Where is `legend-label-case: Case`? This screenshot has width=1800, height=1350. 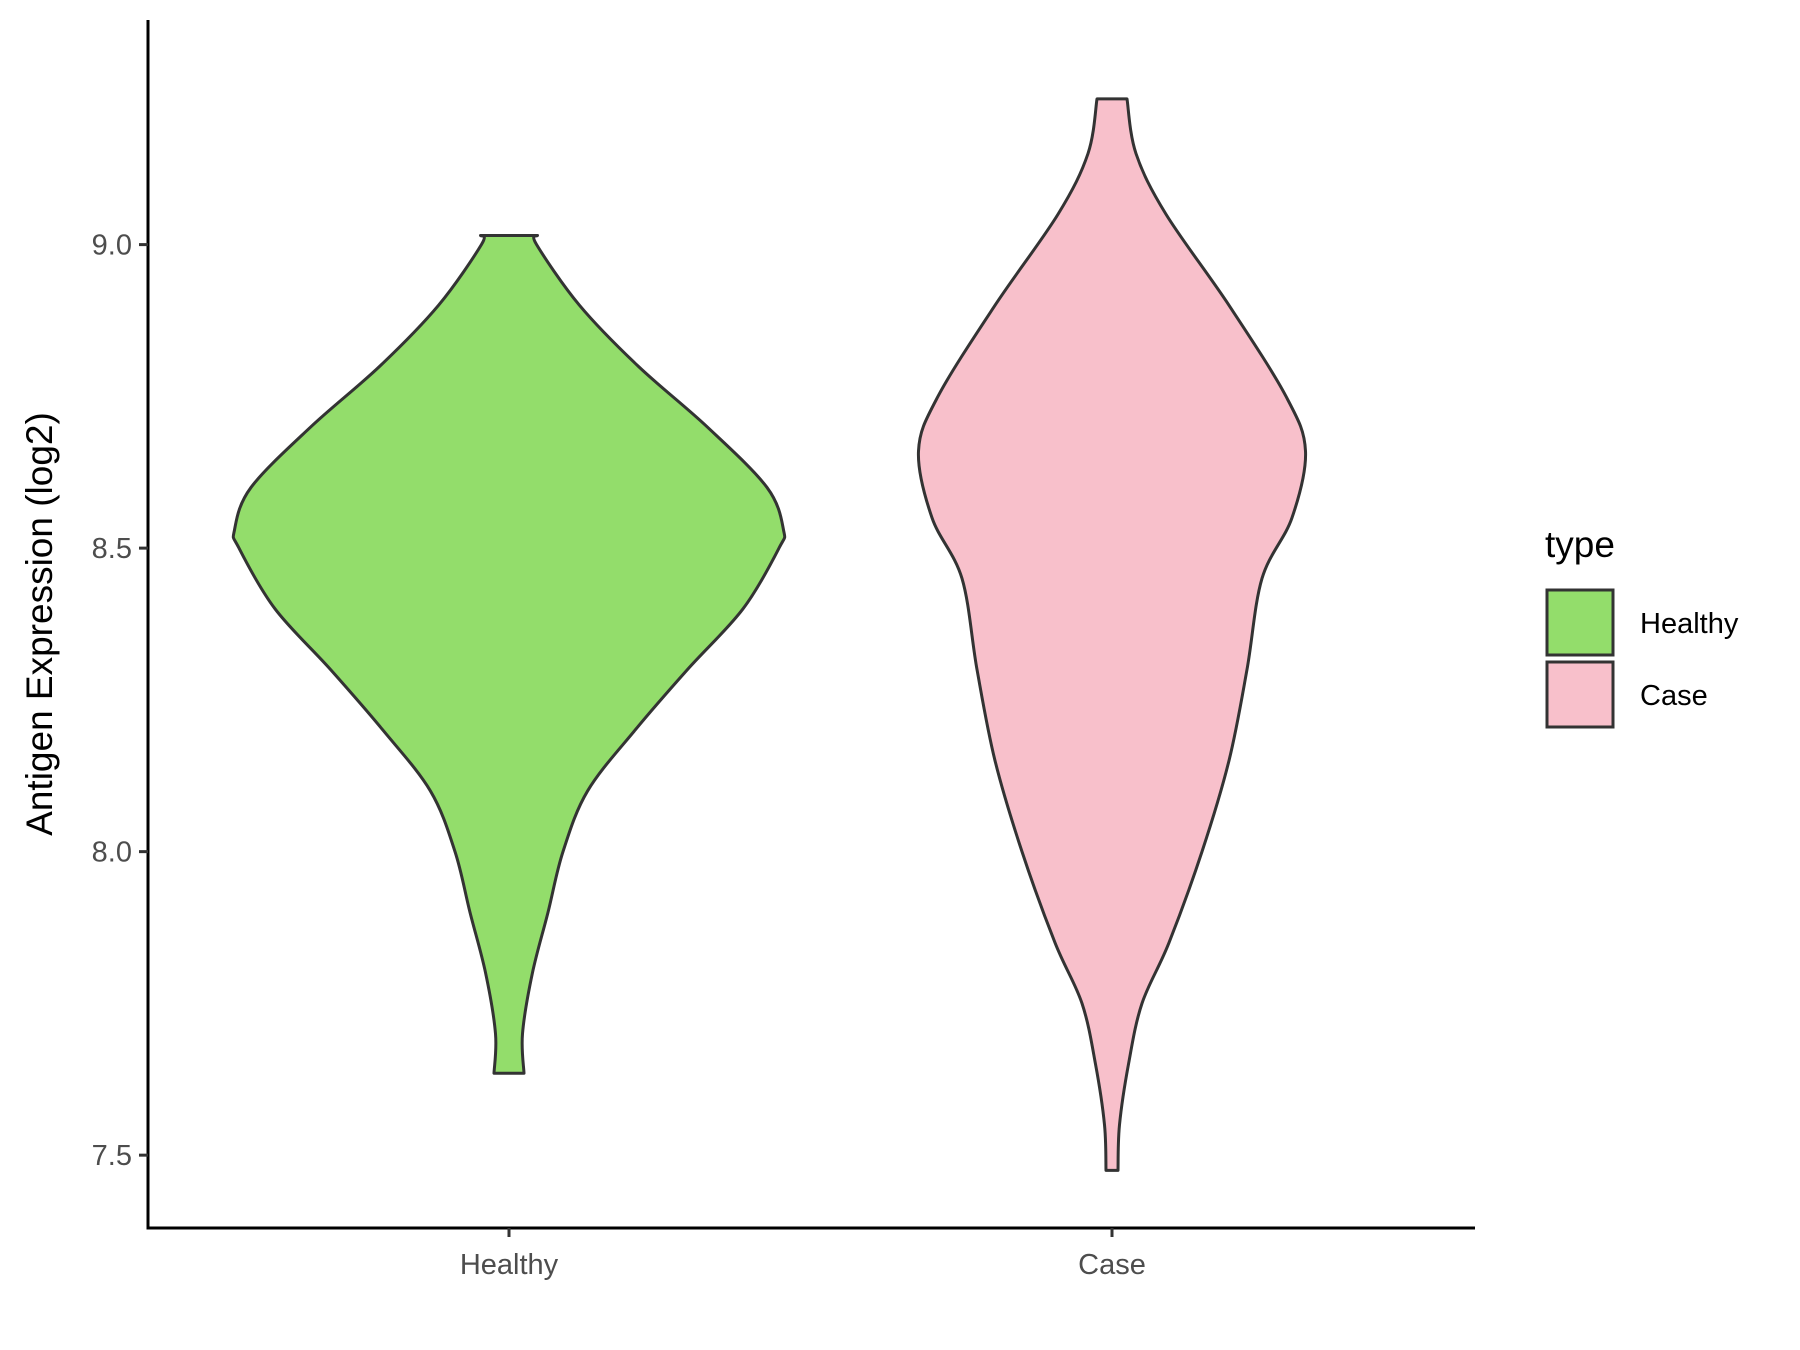
legend-label-case: Case is located at coordinates (1674, 696).